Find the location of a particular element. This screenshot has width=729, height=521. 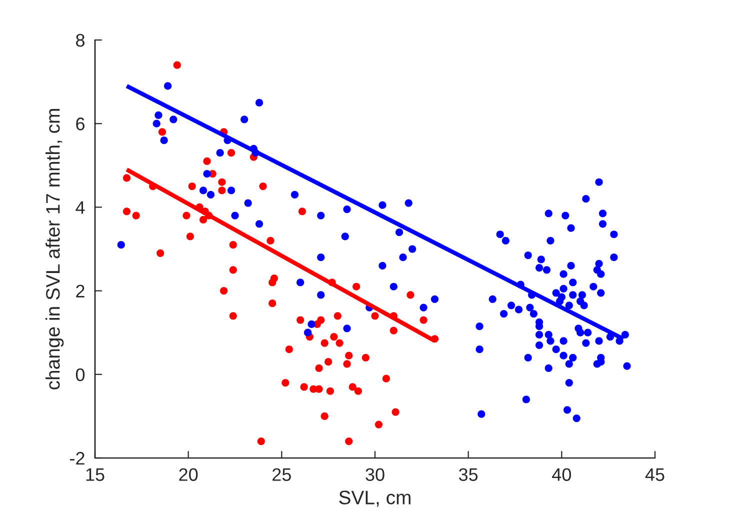

x-tick-label: 45 is located at coordinates (654, 474).